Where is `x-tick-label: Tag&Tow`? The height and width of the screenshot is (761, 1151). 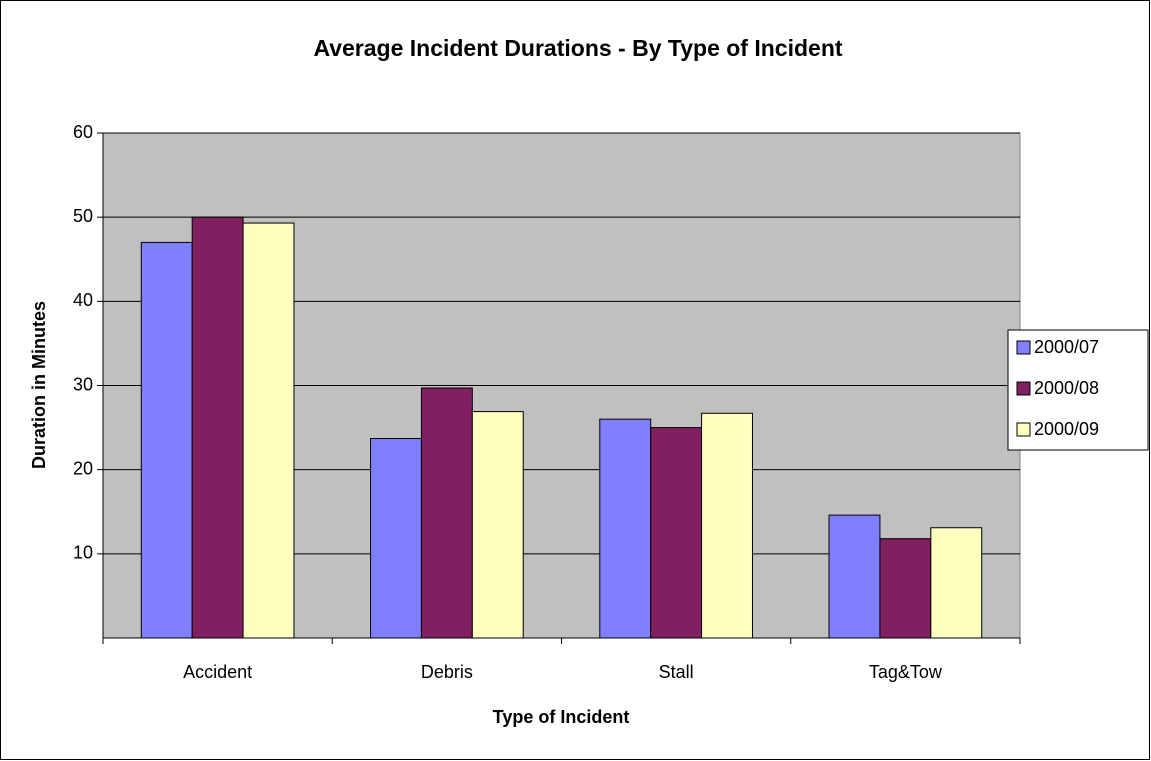
x-tick-label: Tag&Tow is located at coordinates (906, 672).